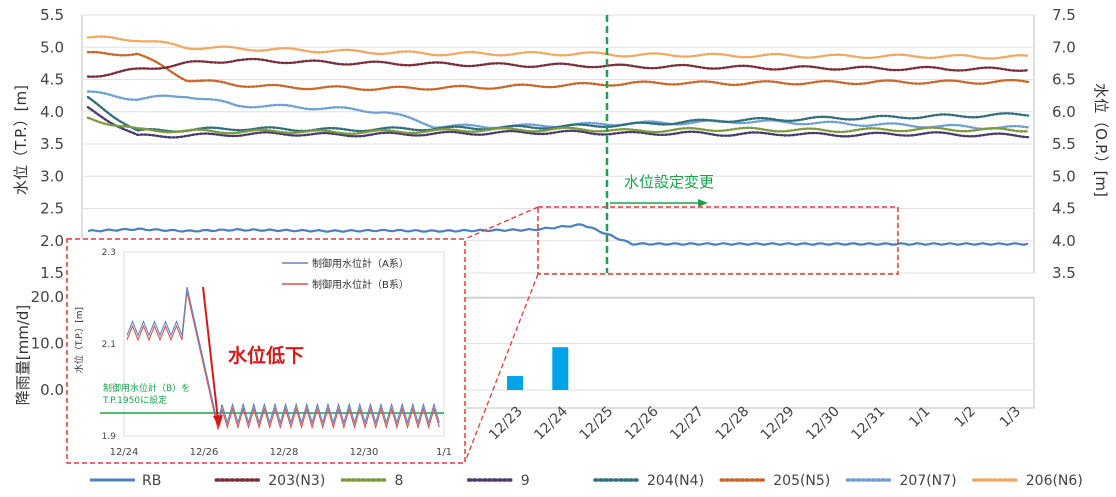 This screenshot has height=497, width=1116. I want to click on rain-x-tick-label: 12/28, so click(732, 424).